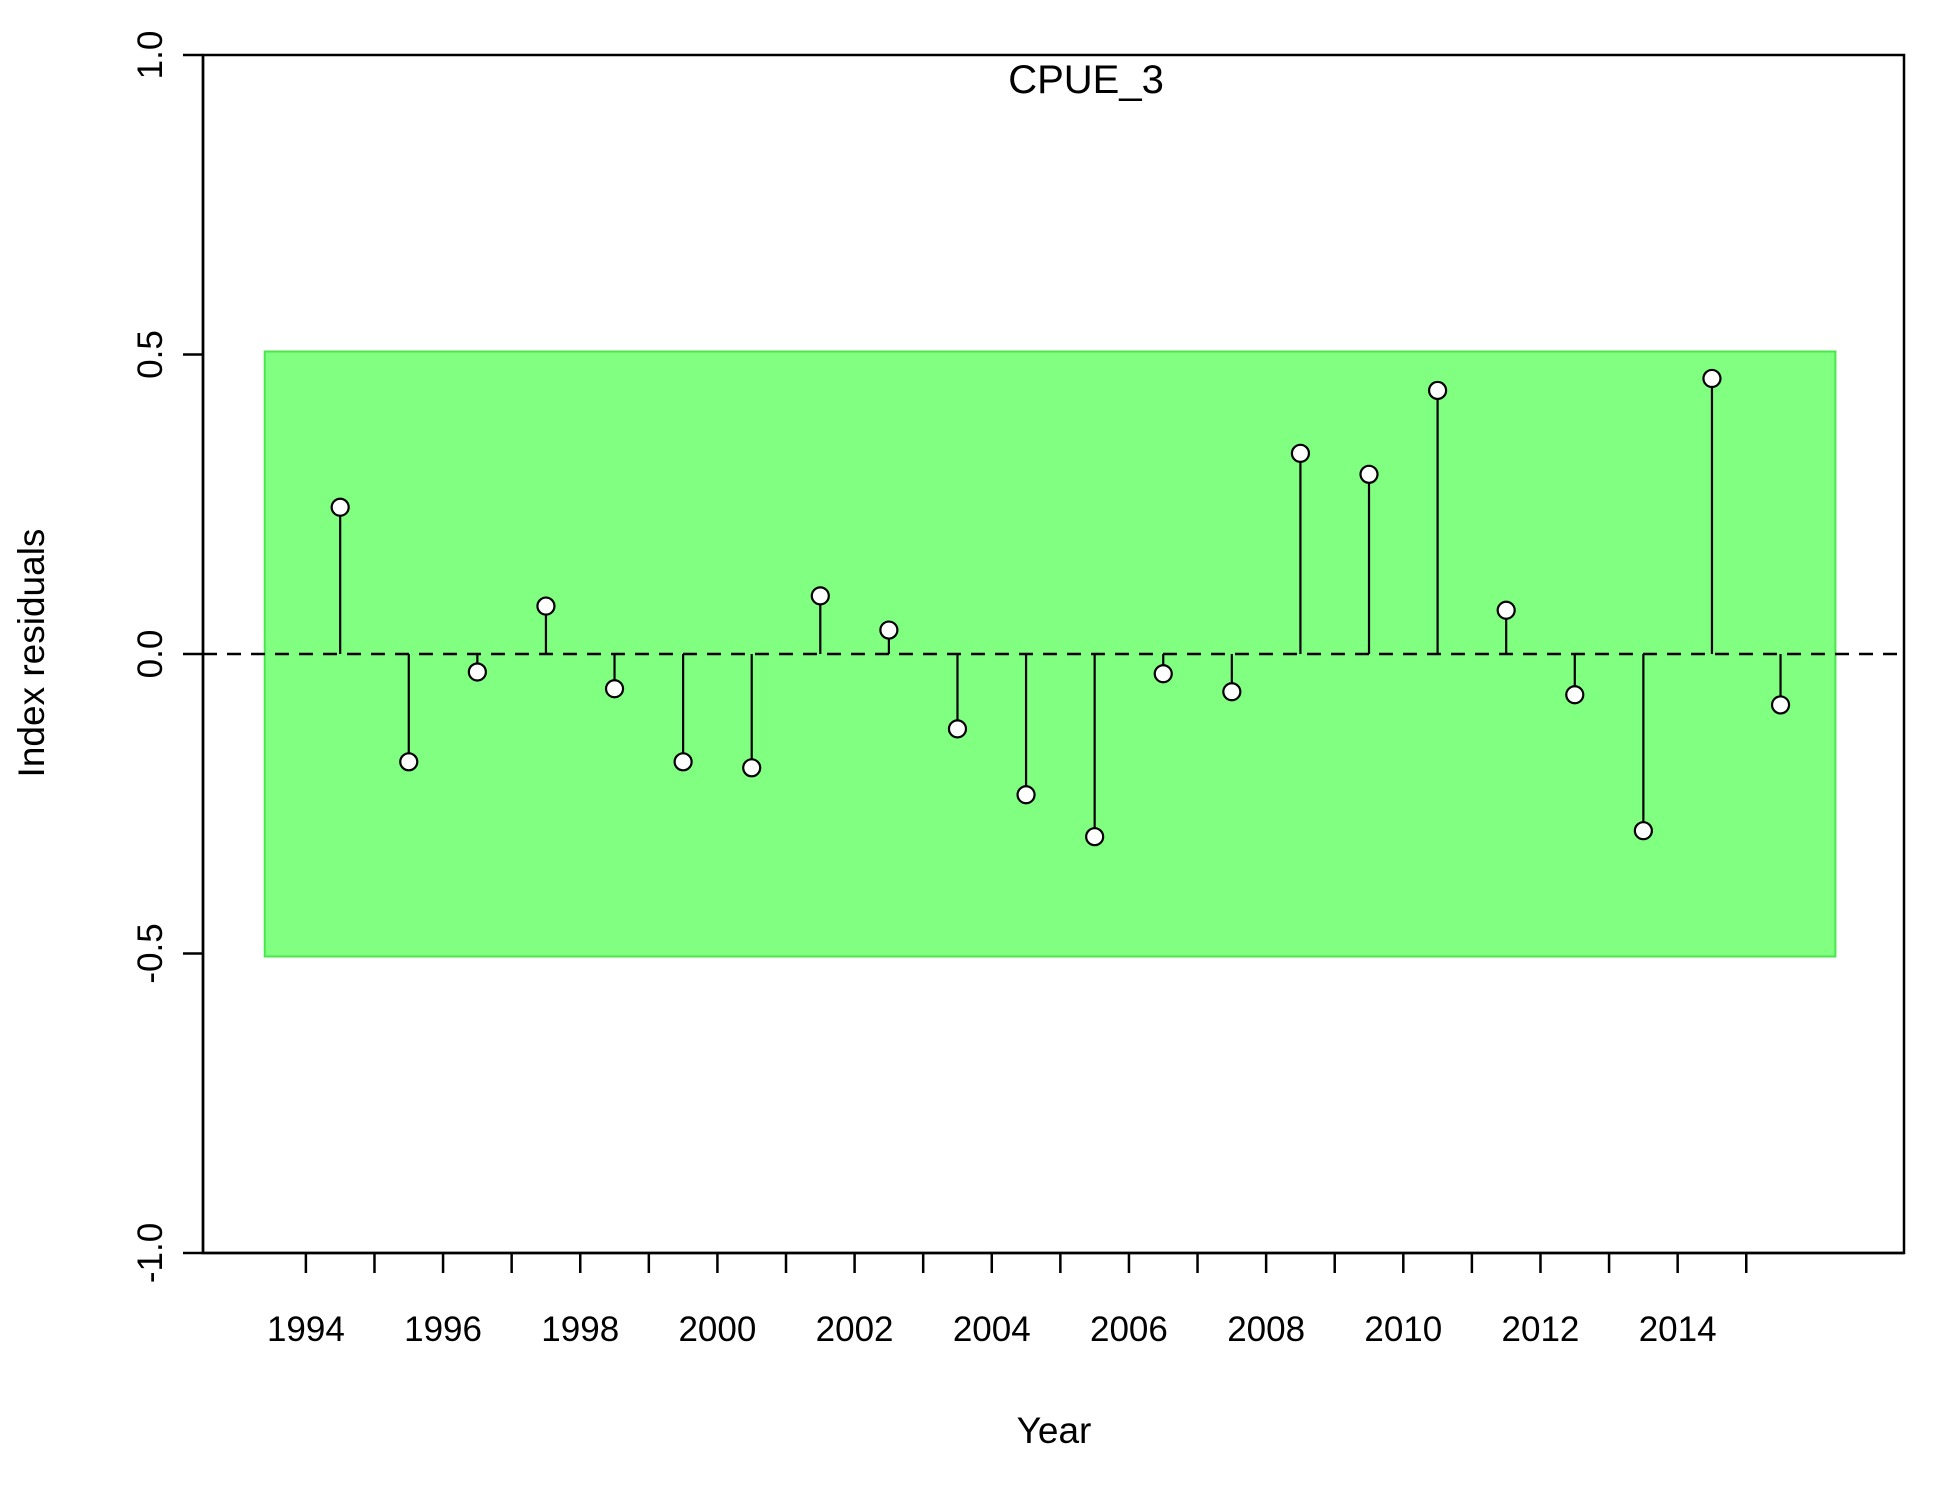 The image size is (1950, 1500). Describe the element at coordinates (1129, 1329) in the screenshot. I see `x-tick-label: 2006` at that location.